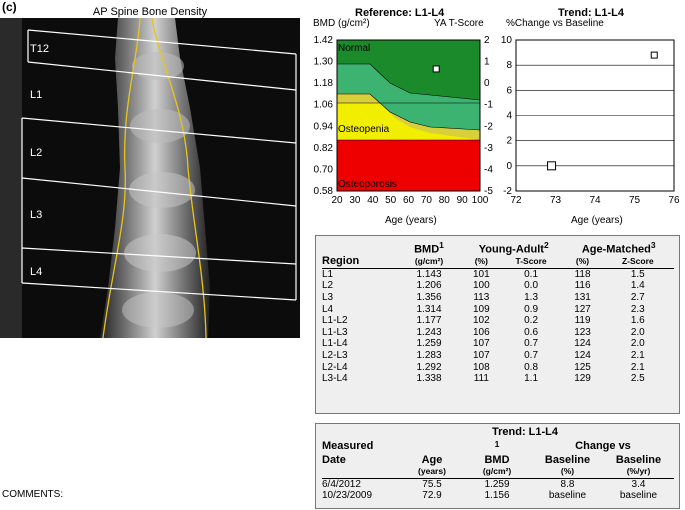 The height and width of the screenshot is (510, 685). What do you see at coordinates (429, 321) in the screenshot?
I see `bmd-cell: 1.177` at bounding box center [429, 321].